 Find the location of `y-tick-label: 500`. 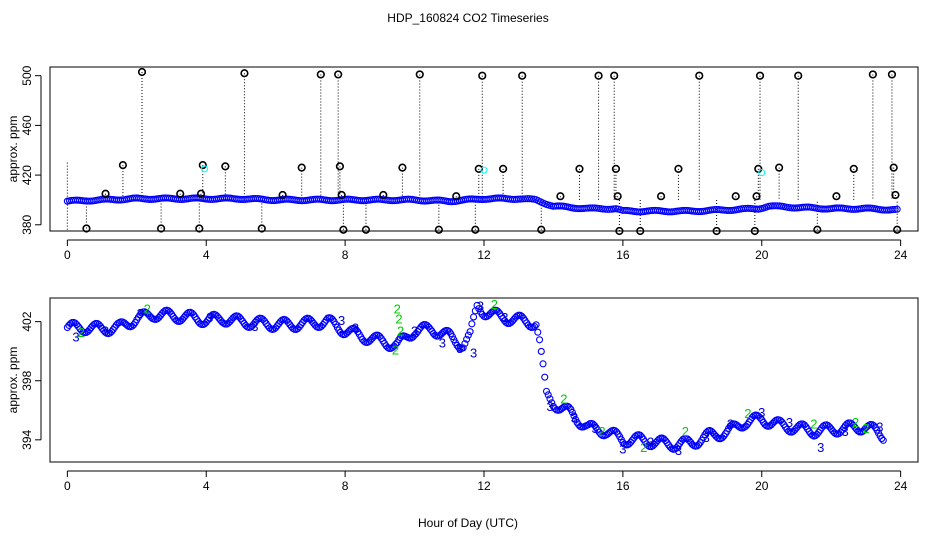

y-tick-label: 500 is located at coordinates (27, 75).